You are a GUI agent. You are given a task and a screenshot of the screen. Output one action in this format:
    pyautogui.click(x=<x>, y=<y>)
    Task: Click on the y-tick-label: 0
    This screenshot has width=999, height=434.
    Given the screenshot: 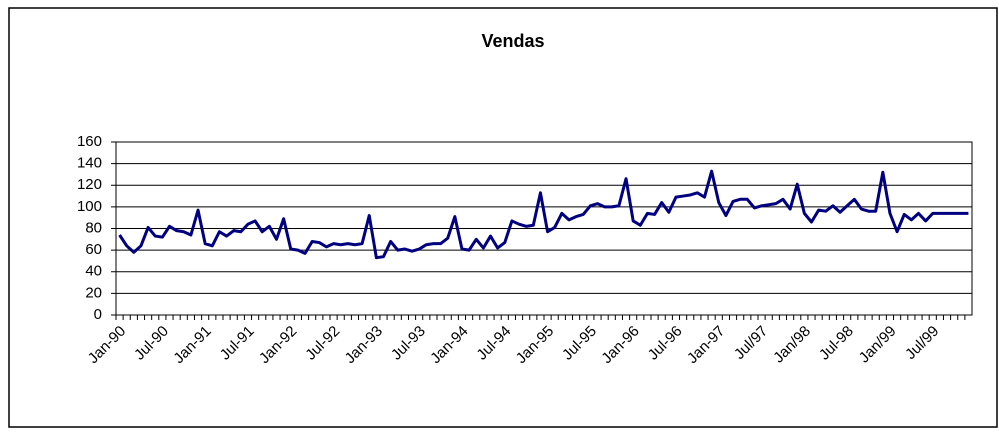 What is the action you would take?
    pyautogui.click(x=98, y=314)
    